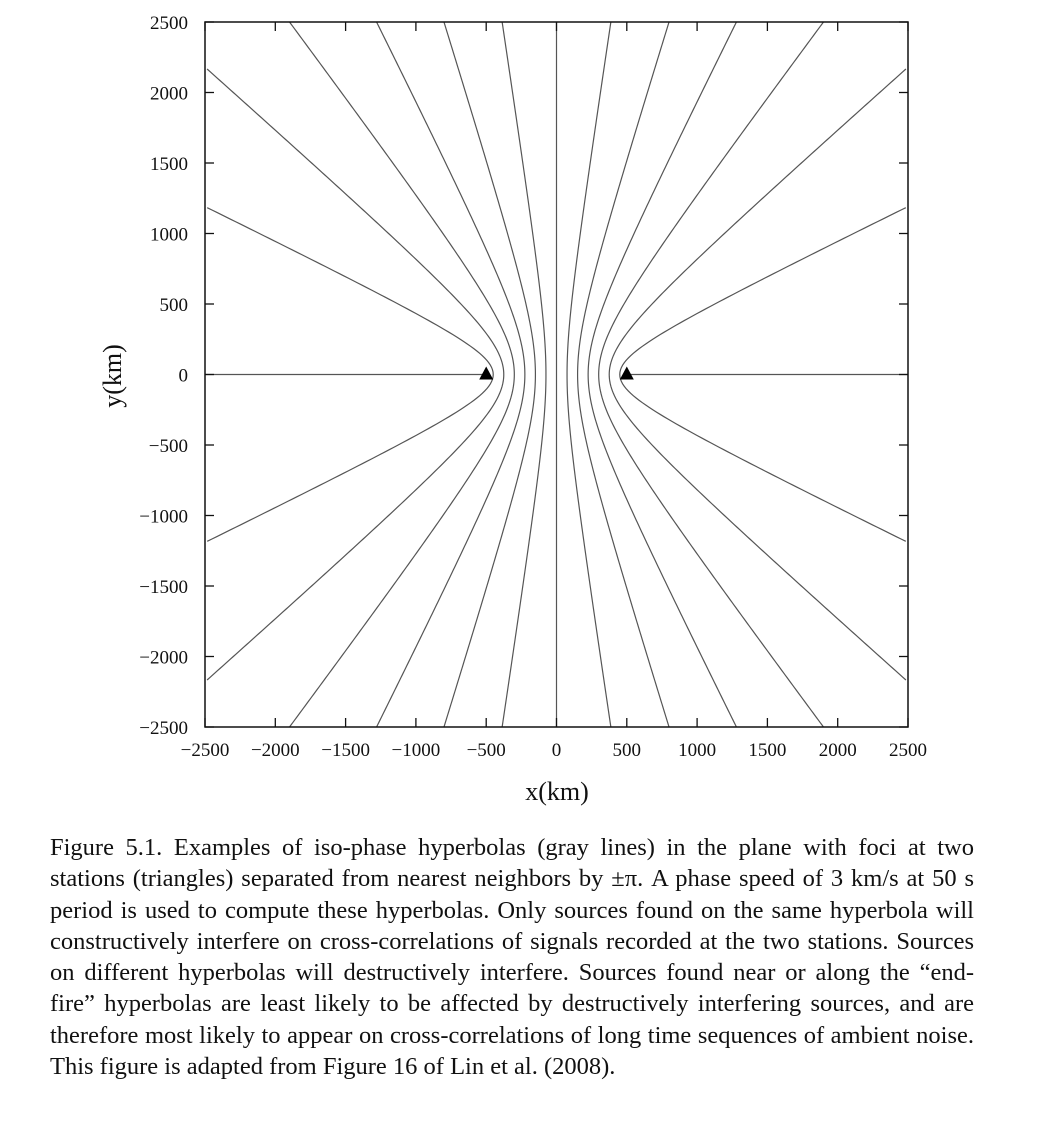  I want to click on x-tick-label: 500, so click(627, 750).